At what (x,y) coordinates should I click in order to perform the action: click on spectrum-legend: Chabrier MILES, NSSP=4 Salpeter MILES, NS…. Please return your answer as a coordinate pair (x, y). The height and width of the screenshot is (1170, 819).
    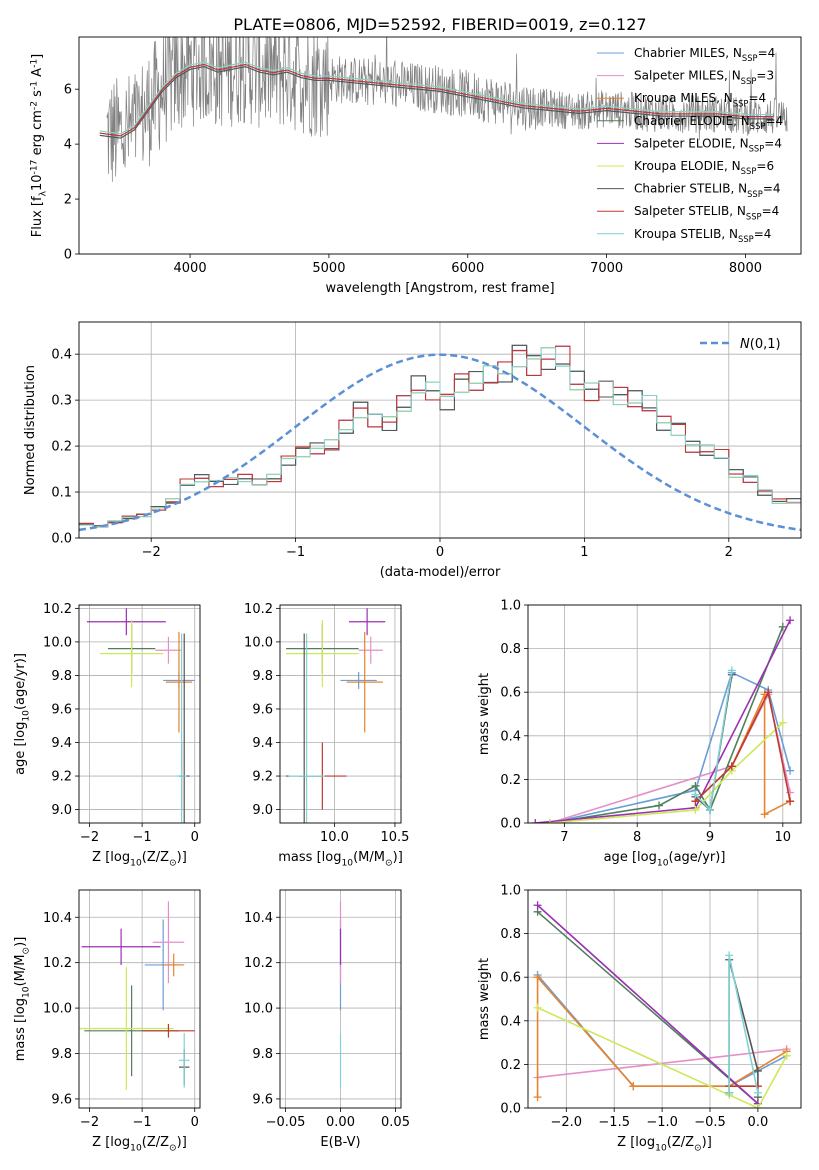
    Looking at the image, I should click on (690, 145).